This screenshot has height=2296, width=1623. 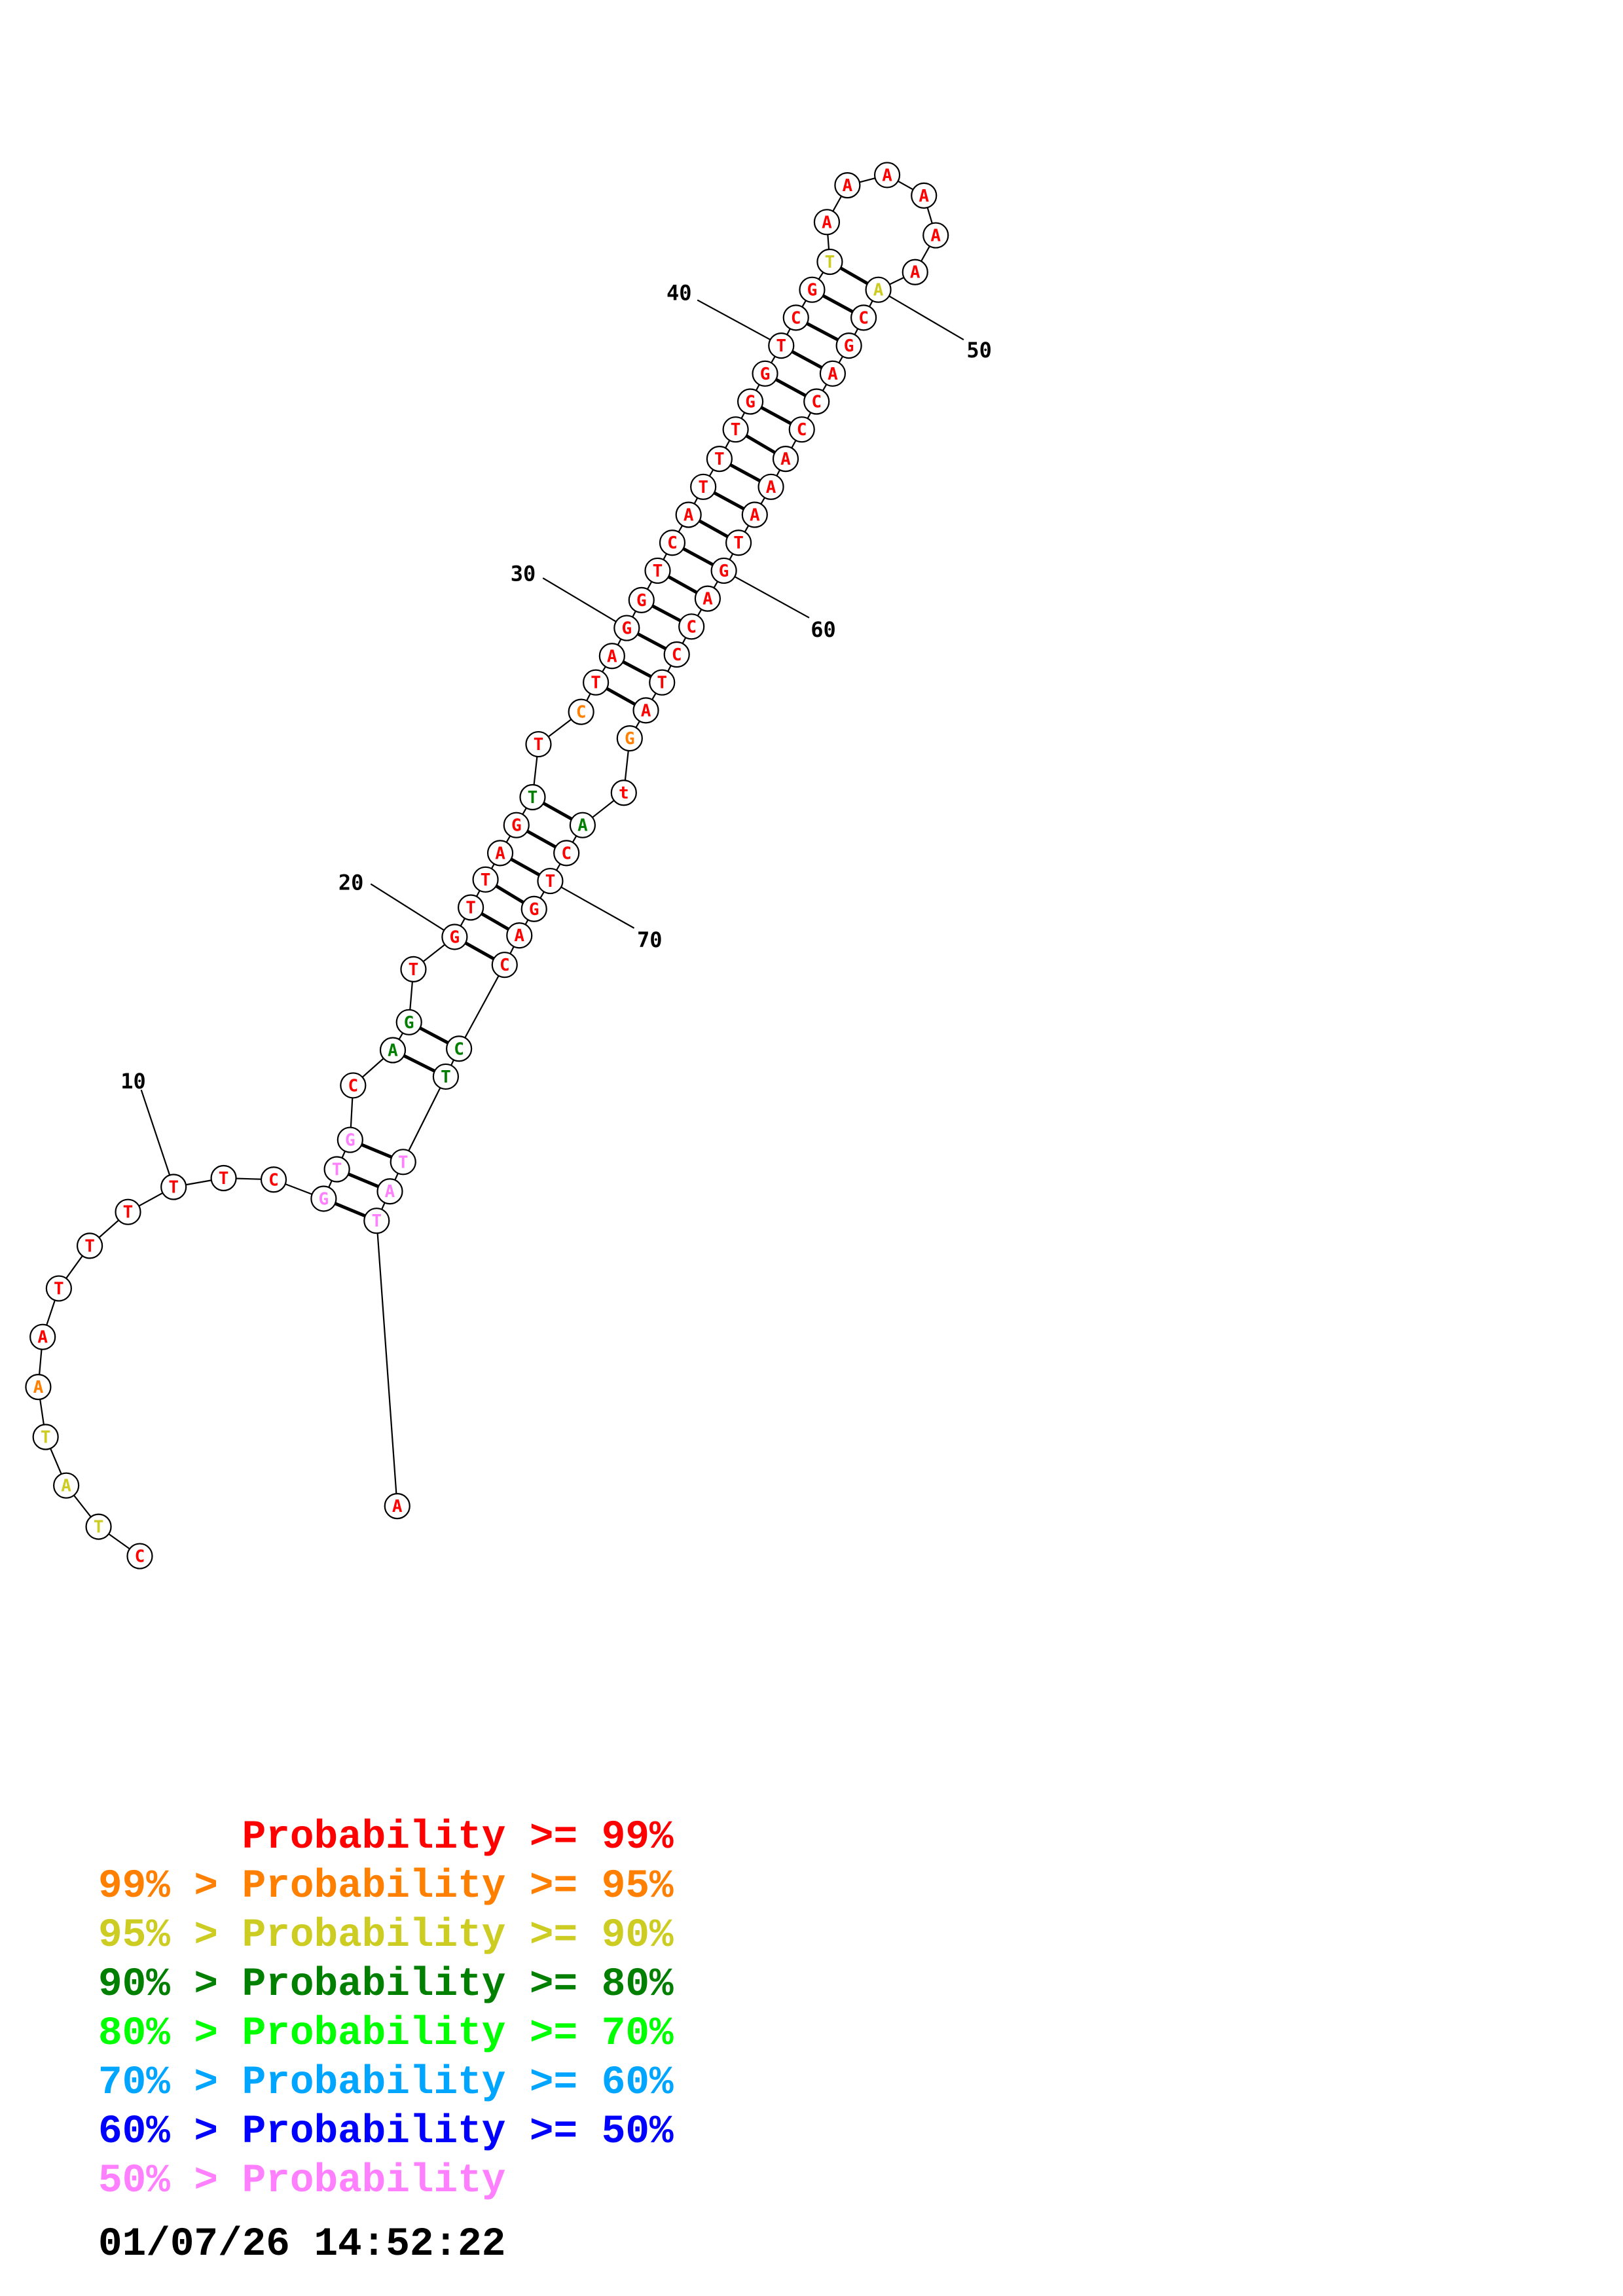 I want to click on nucleotide-6: A, so click(x=42, y=1336).